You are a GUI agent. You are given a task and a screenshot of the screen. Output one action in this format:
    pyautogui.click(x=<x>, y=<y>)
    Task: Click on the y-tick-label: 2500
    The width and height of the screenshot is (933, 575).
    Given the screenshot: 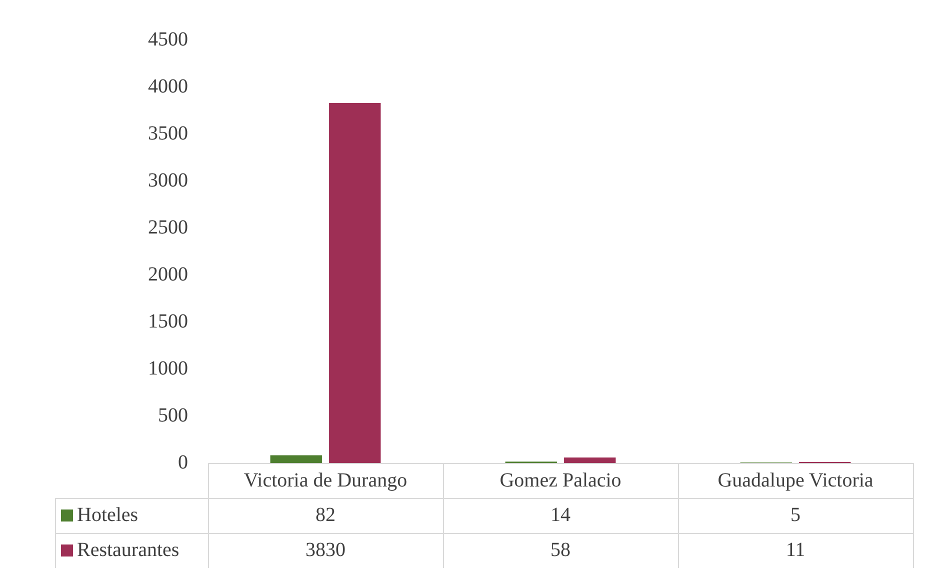 What is the action you would take?
    pyautogui.click(x=168, y=227)
    